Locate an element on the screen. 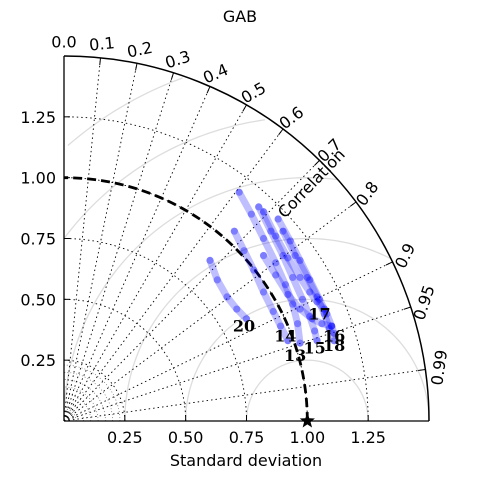 This screenshot has width=480, height=480. correlation-gridline is located at coordinates (244, 395).